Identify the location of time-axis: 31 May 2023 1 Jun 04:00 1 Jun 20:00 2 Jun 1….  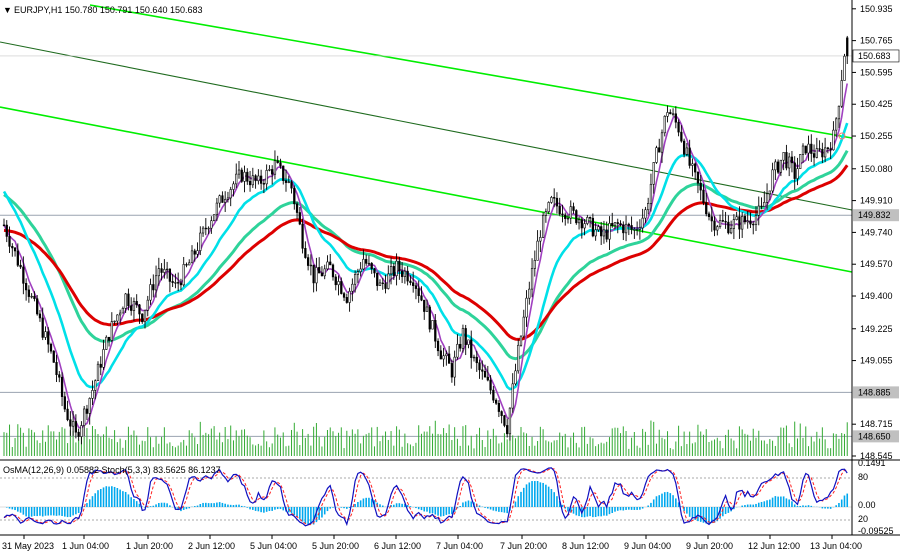
(432, 543).